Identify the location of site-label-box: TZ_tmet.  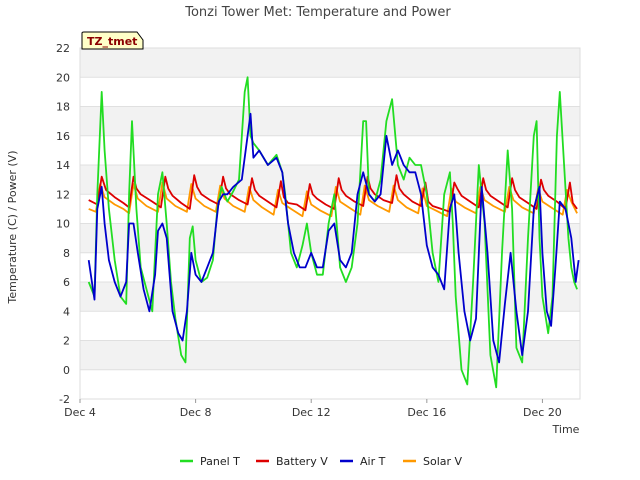
(112, 40).